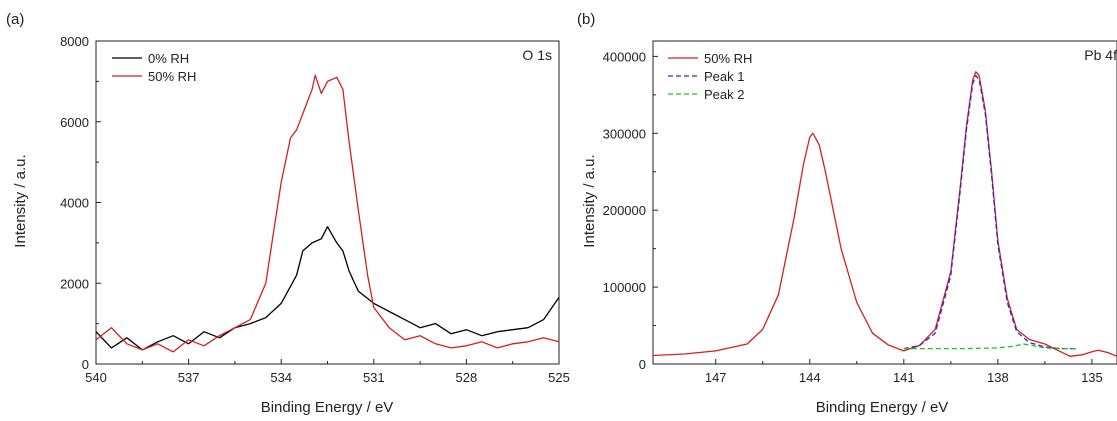 The width and height of the screenshot is (1117, 421). What do you see at coordinates (467, 377) in the screenshot?
I see `panel-a-x-tick-label: 528` at bounding box center [467, 377].